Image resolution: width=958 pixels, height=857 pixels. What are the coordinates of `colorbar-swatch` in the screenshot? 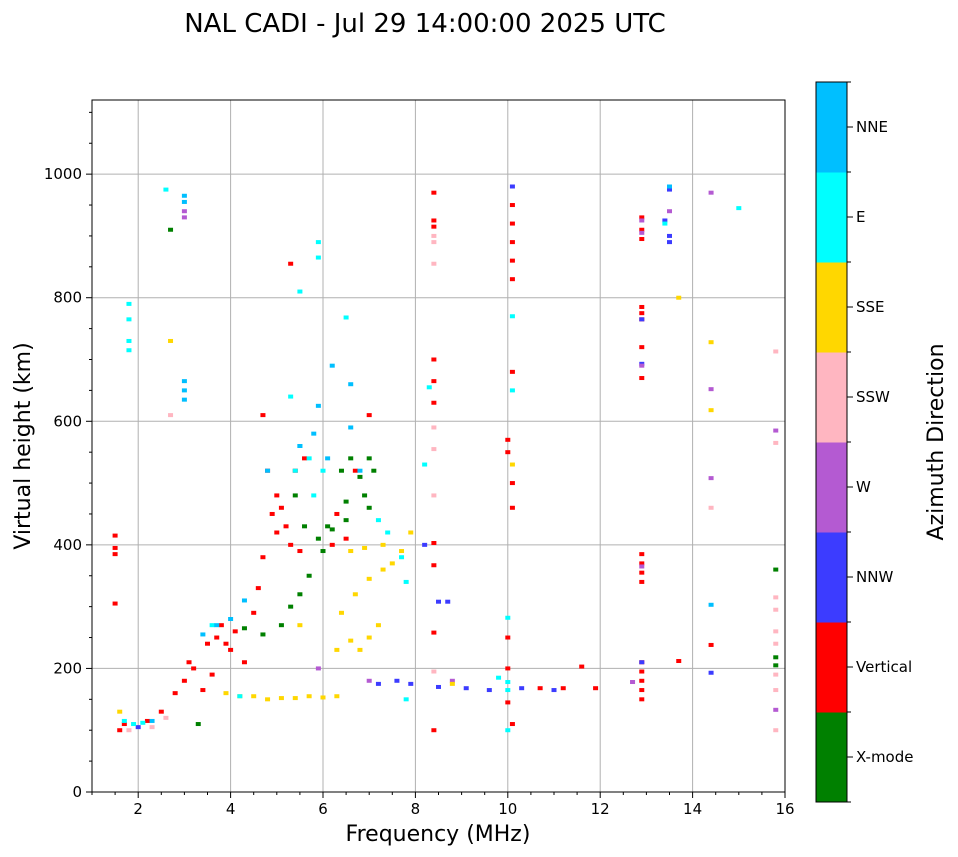 It's located at (831, 307).